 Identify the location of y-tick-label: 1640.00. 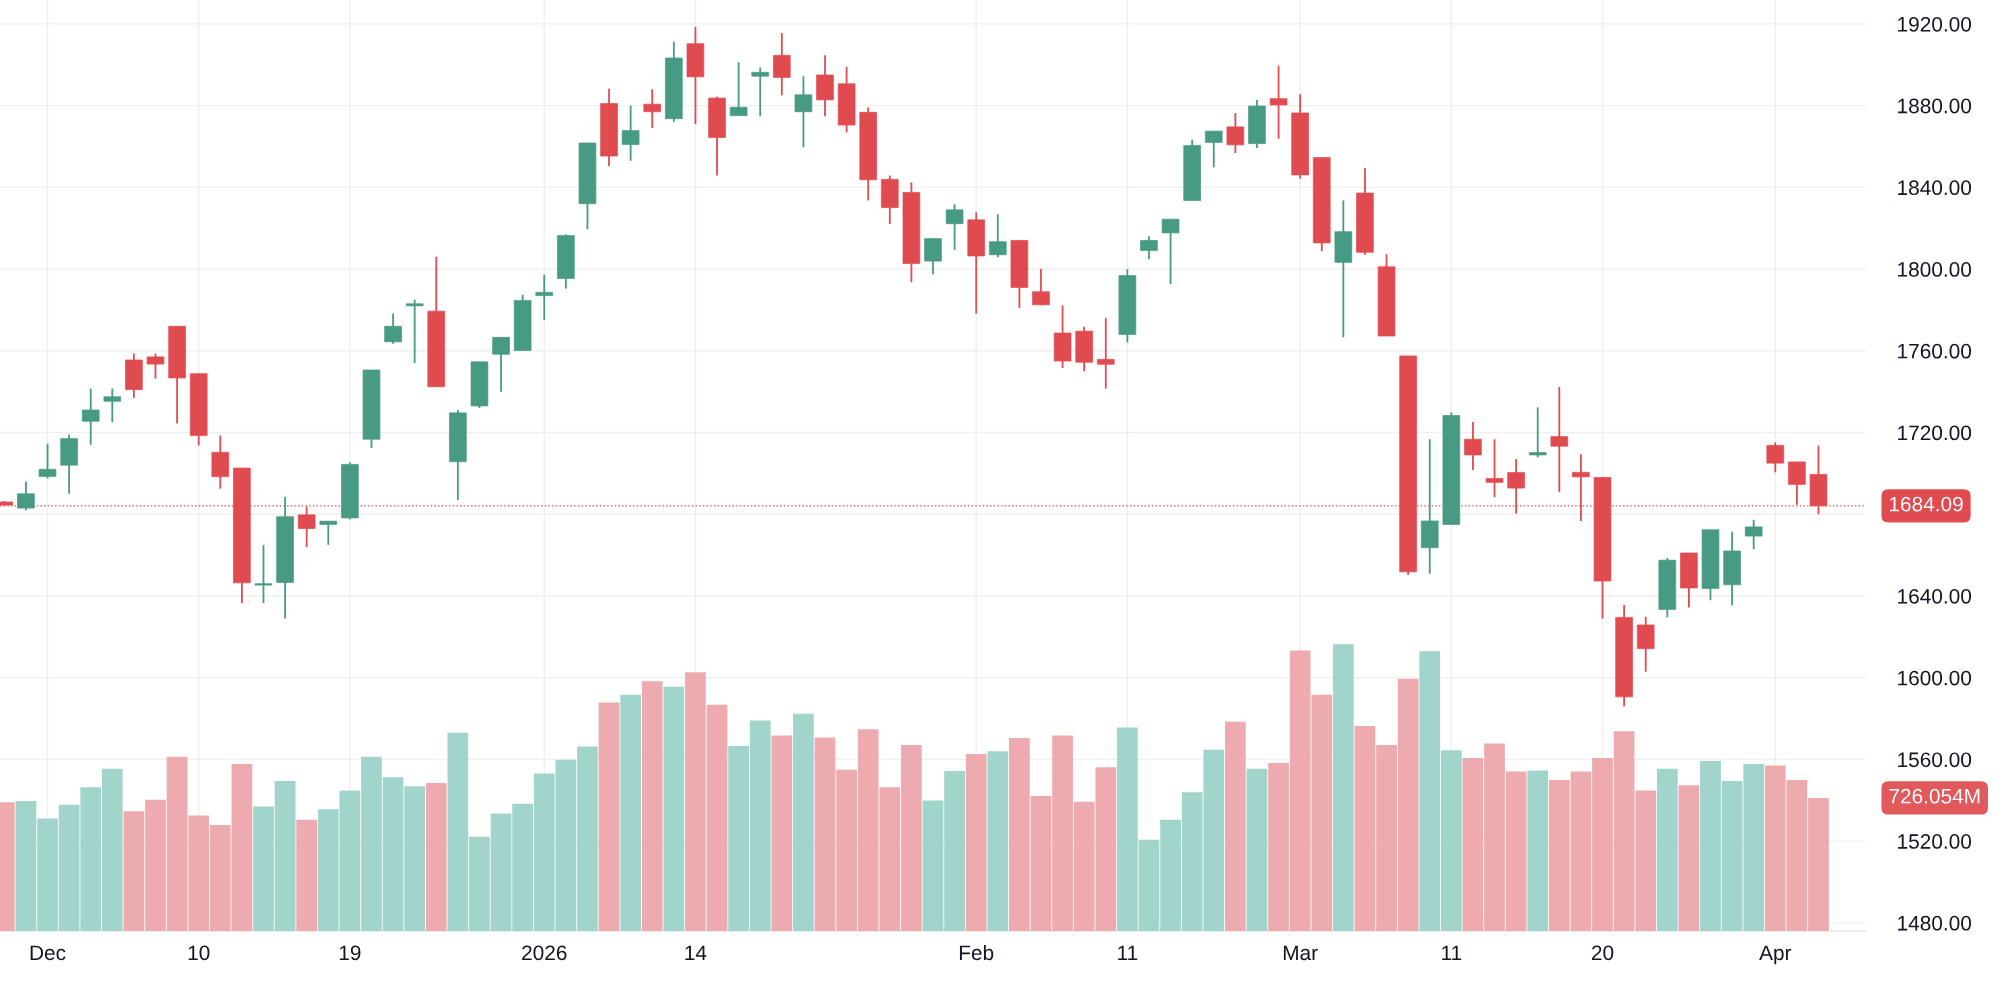
(1935, 596).